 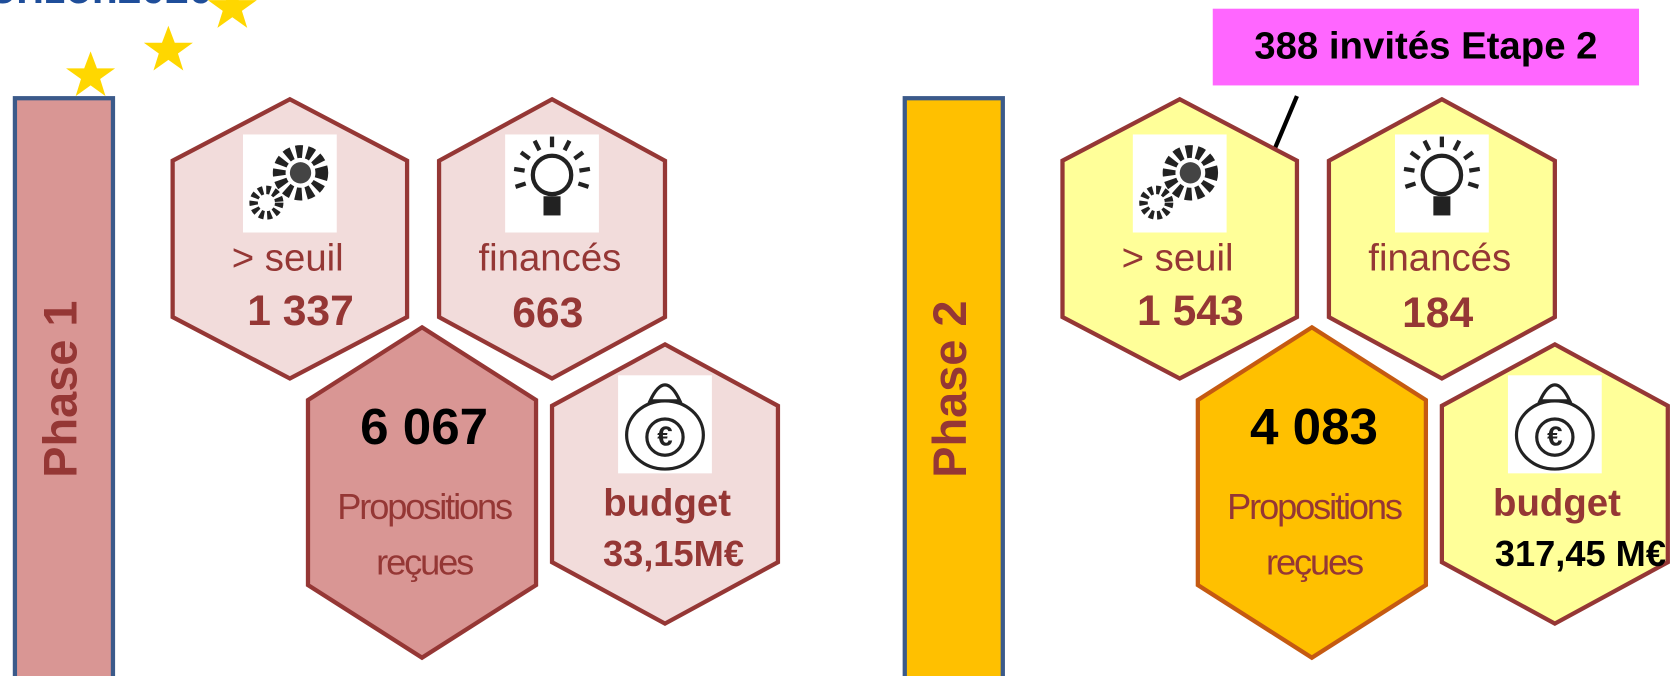 I want to click on logo: orizon2020, so click(x=106, y=6).